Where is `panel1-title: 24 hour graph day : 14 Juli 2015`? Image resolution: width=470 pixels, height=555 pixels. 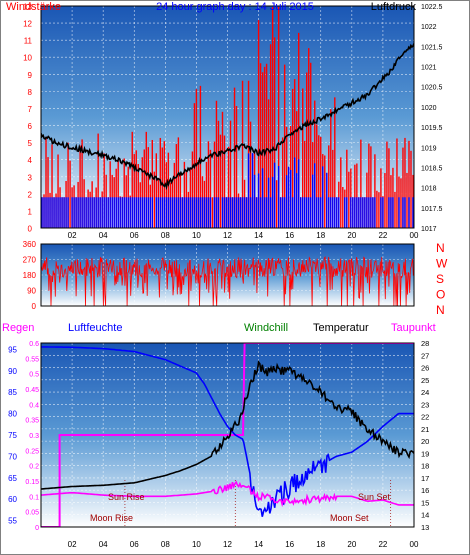 panel1-title: 24 hour graph day : 14 Juli 2015 is located at coordinates (235, 7).